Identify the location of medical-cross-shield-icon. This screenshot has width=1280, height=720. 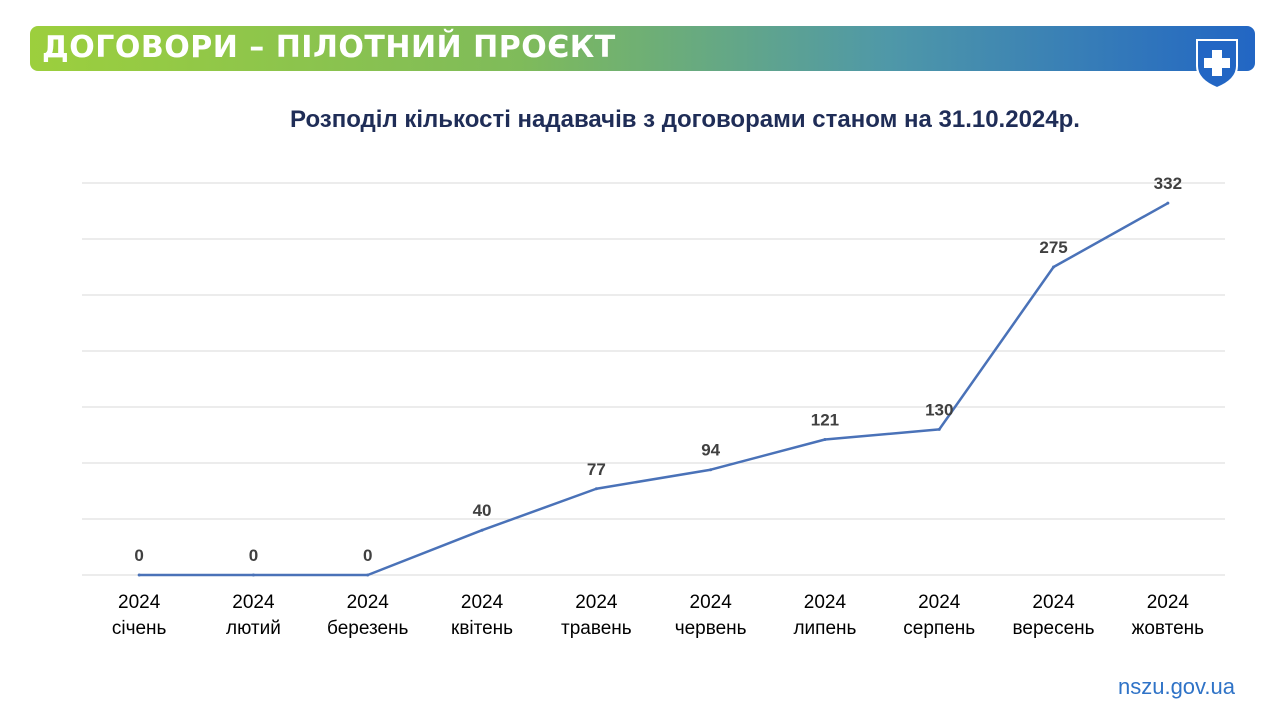
(1217, 64).